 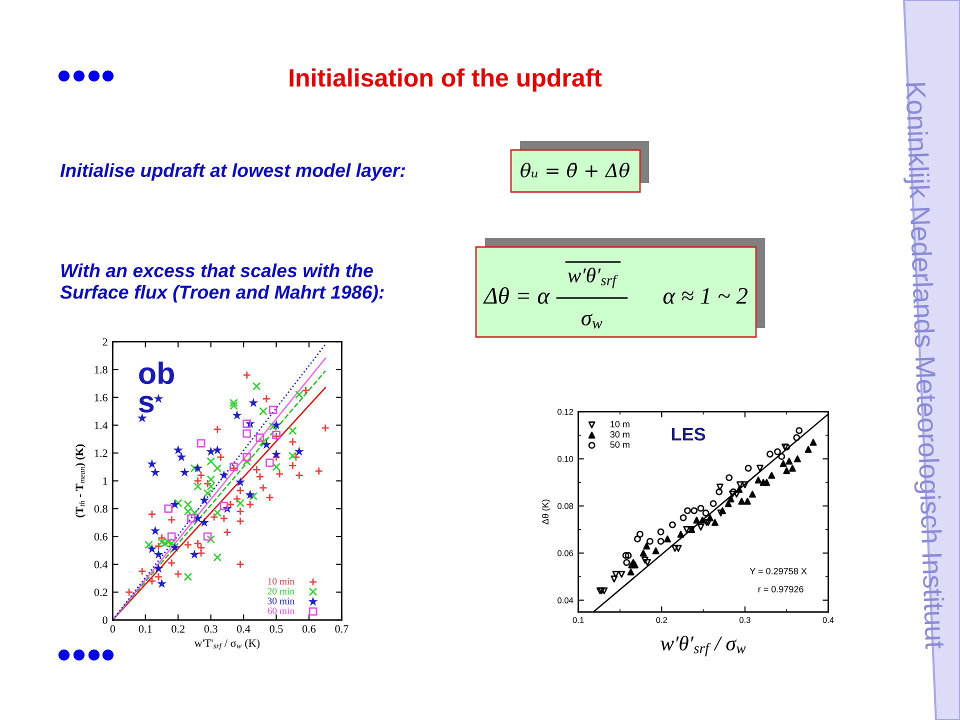 What do you see at coordinates (566, 506) in the screenshot?
I see `y-tick-label: 0.08` at bounding box center [566, 506].